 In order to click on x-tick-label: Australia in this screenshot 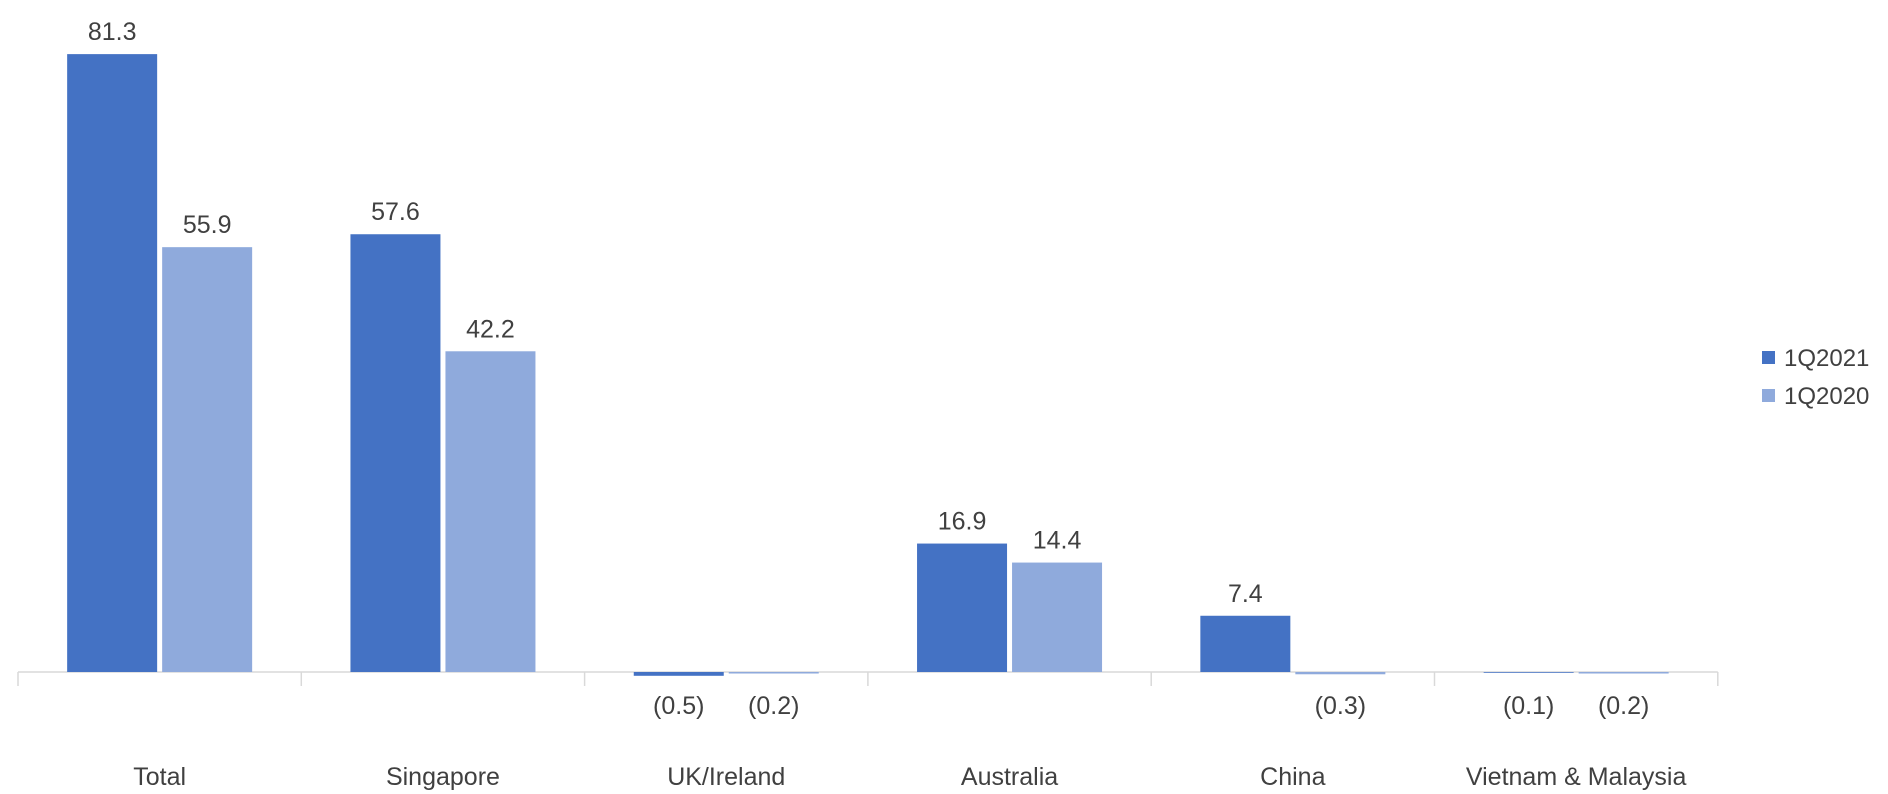, I will do `click(1009, 777)`.